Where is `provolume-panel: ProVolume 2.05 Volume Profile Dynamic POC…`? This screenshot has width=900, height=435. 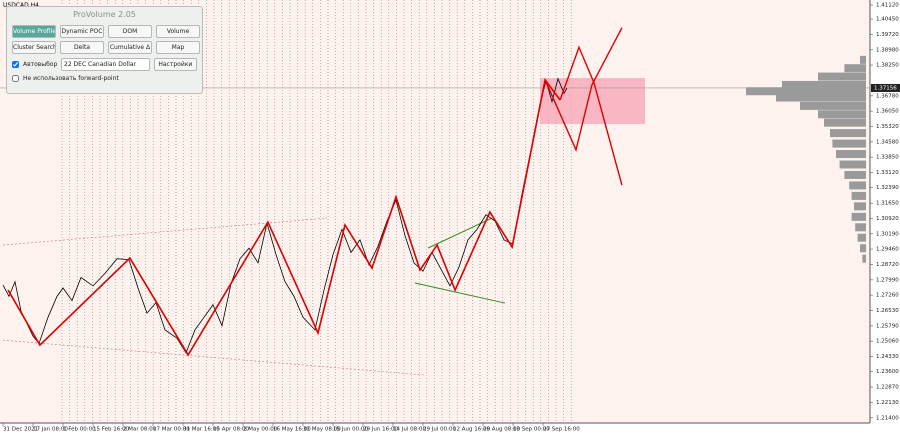
provolume-panel: ProVolume 2.05 Volume Profile Dynamic POC… is located at coordinates (104, 50).